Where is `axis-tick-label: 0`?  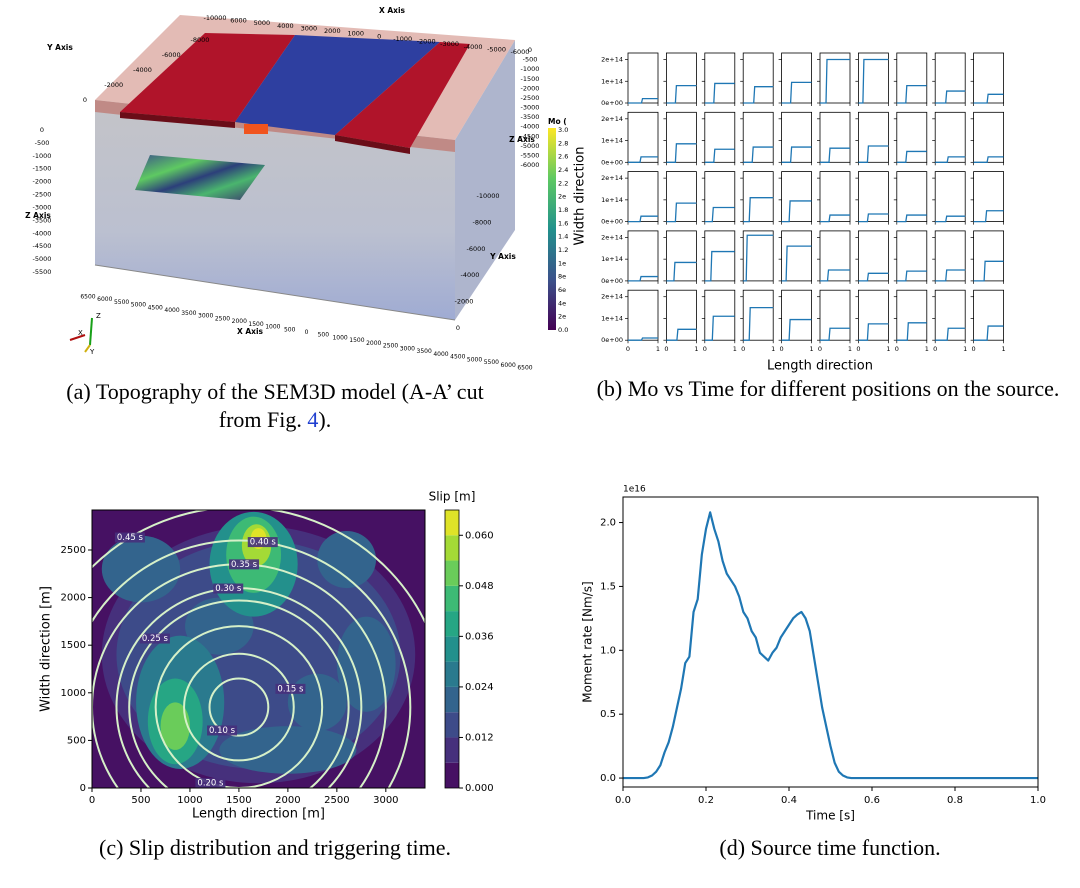 axis-tick-label: 0 is located at coordinates (42, 130).